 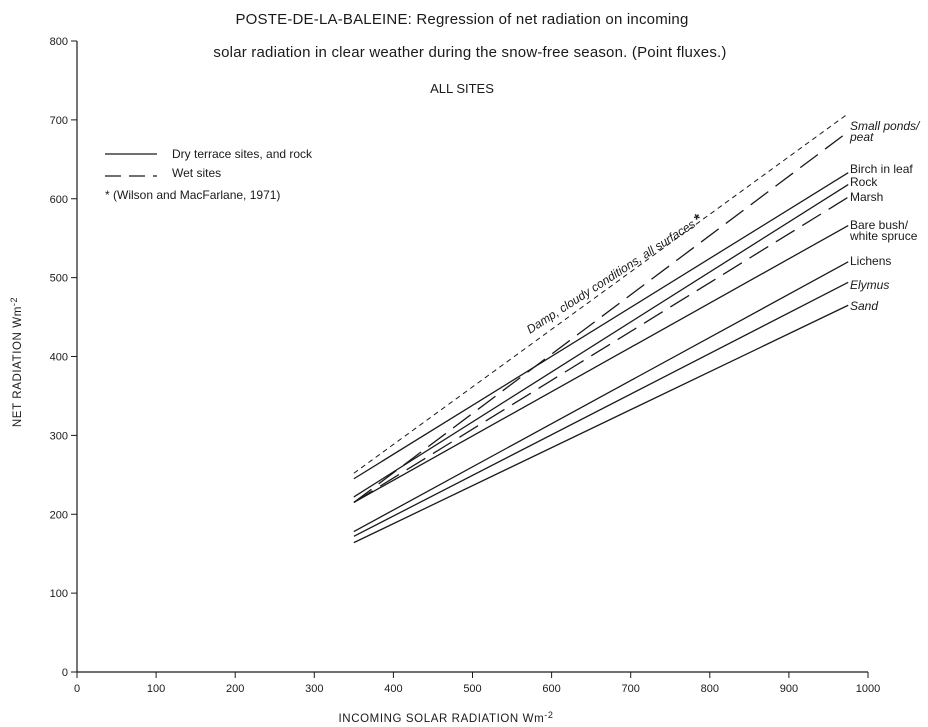 I want to click on x-tick-label: 800, so click(x=710, y=689).